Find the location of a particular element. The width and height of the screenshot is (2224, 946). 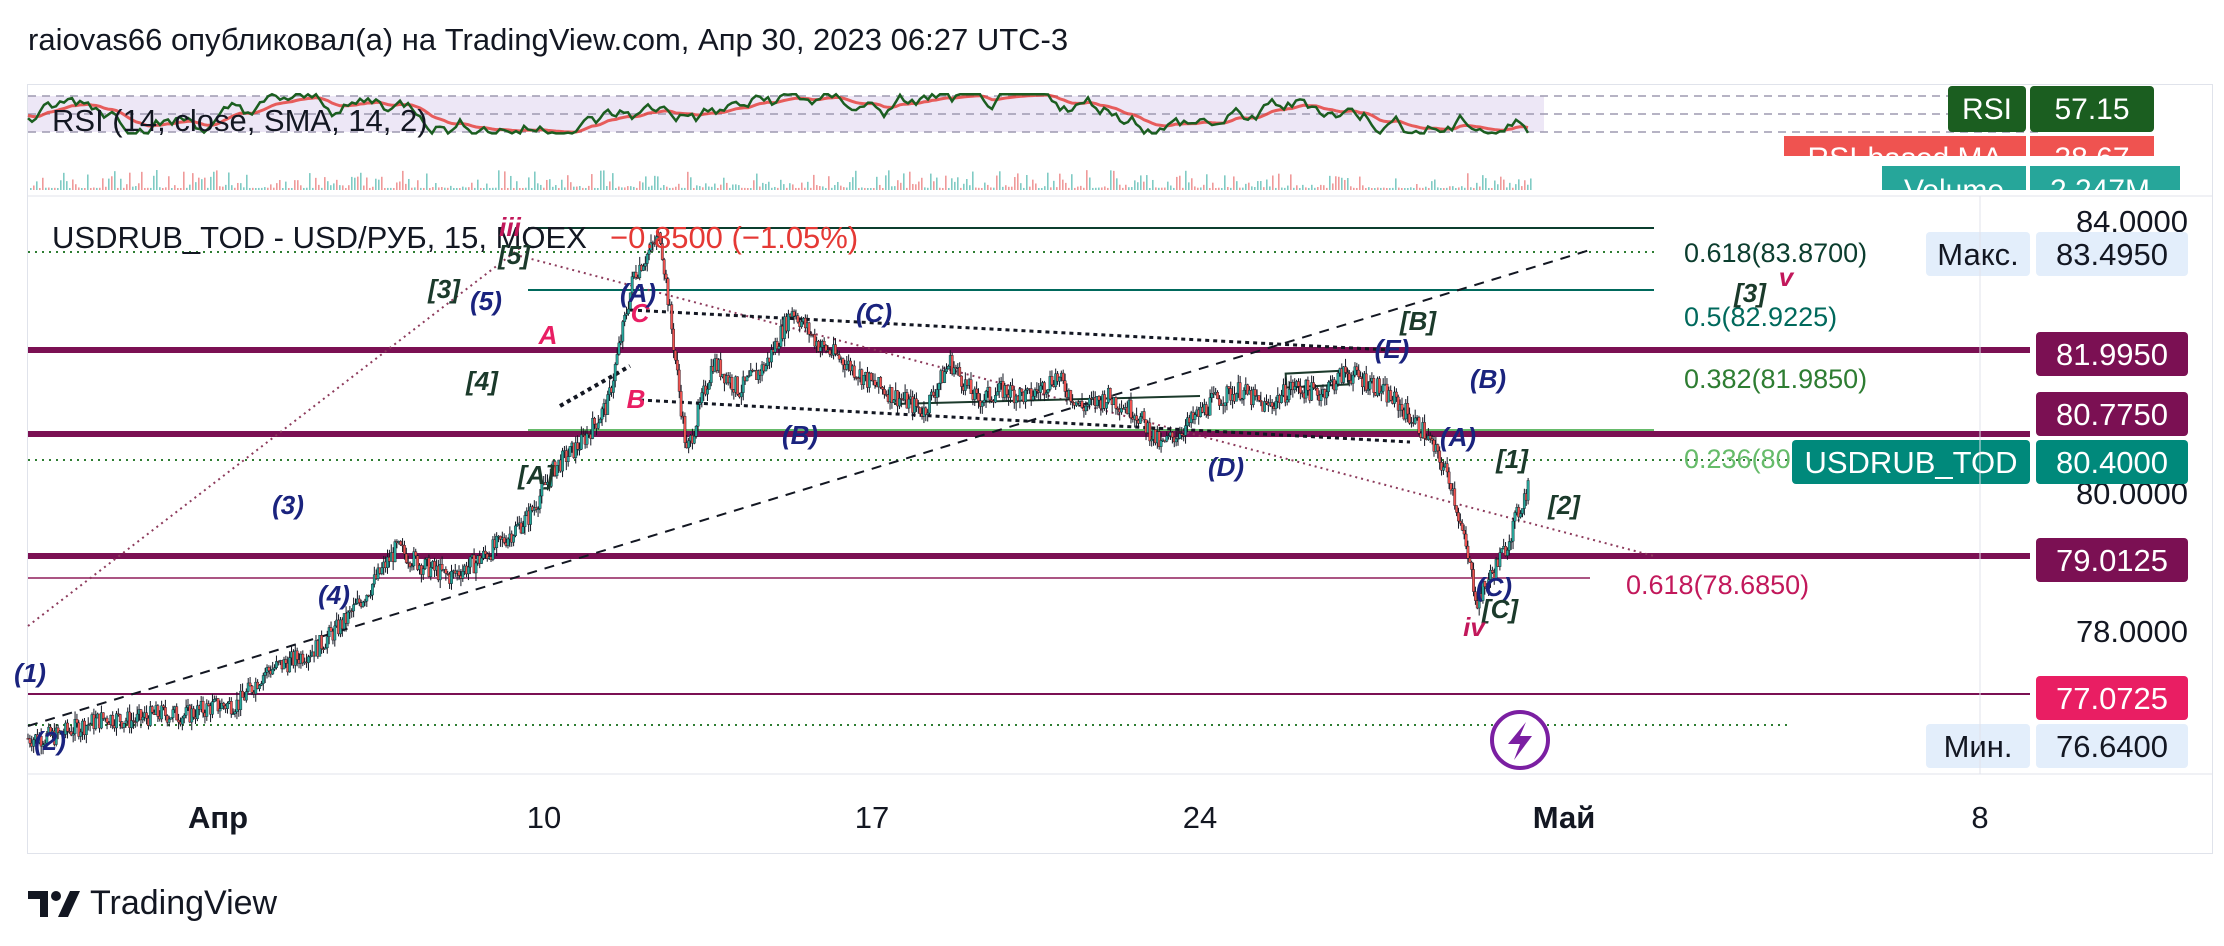

price-tag-label: USDRUB_TOD is located at coordinates (1910, 462).